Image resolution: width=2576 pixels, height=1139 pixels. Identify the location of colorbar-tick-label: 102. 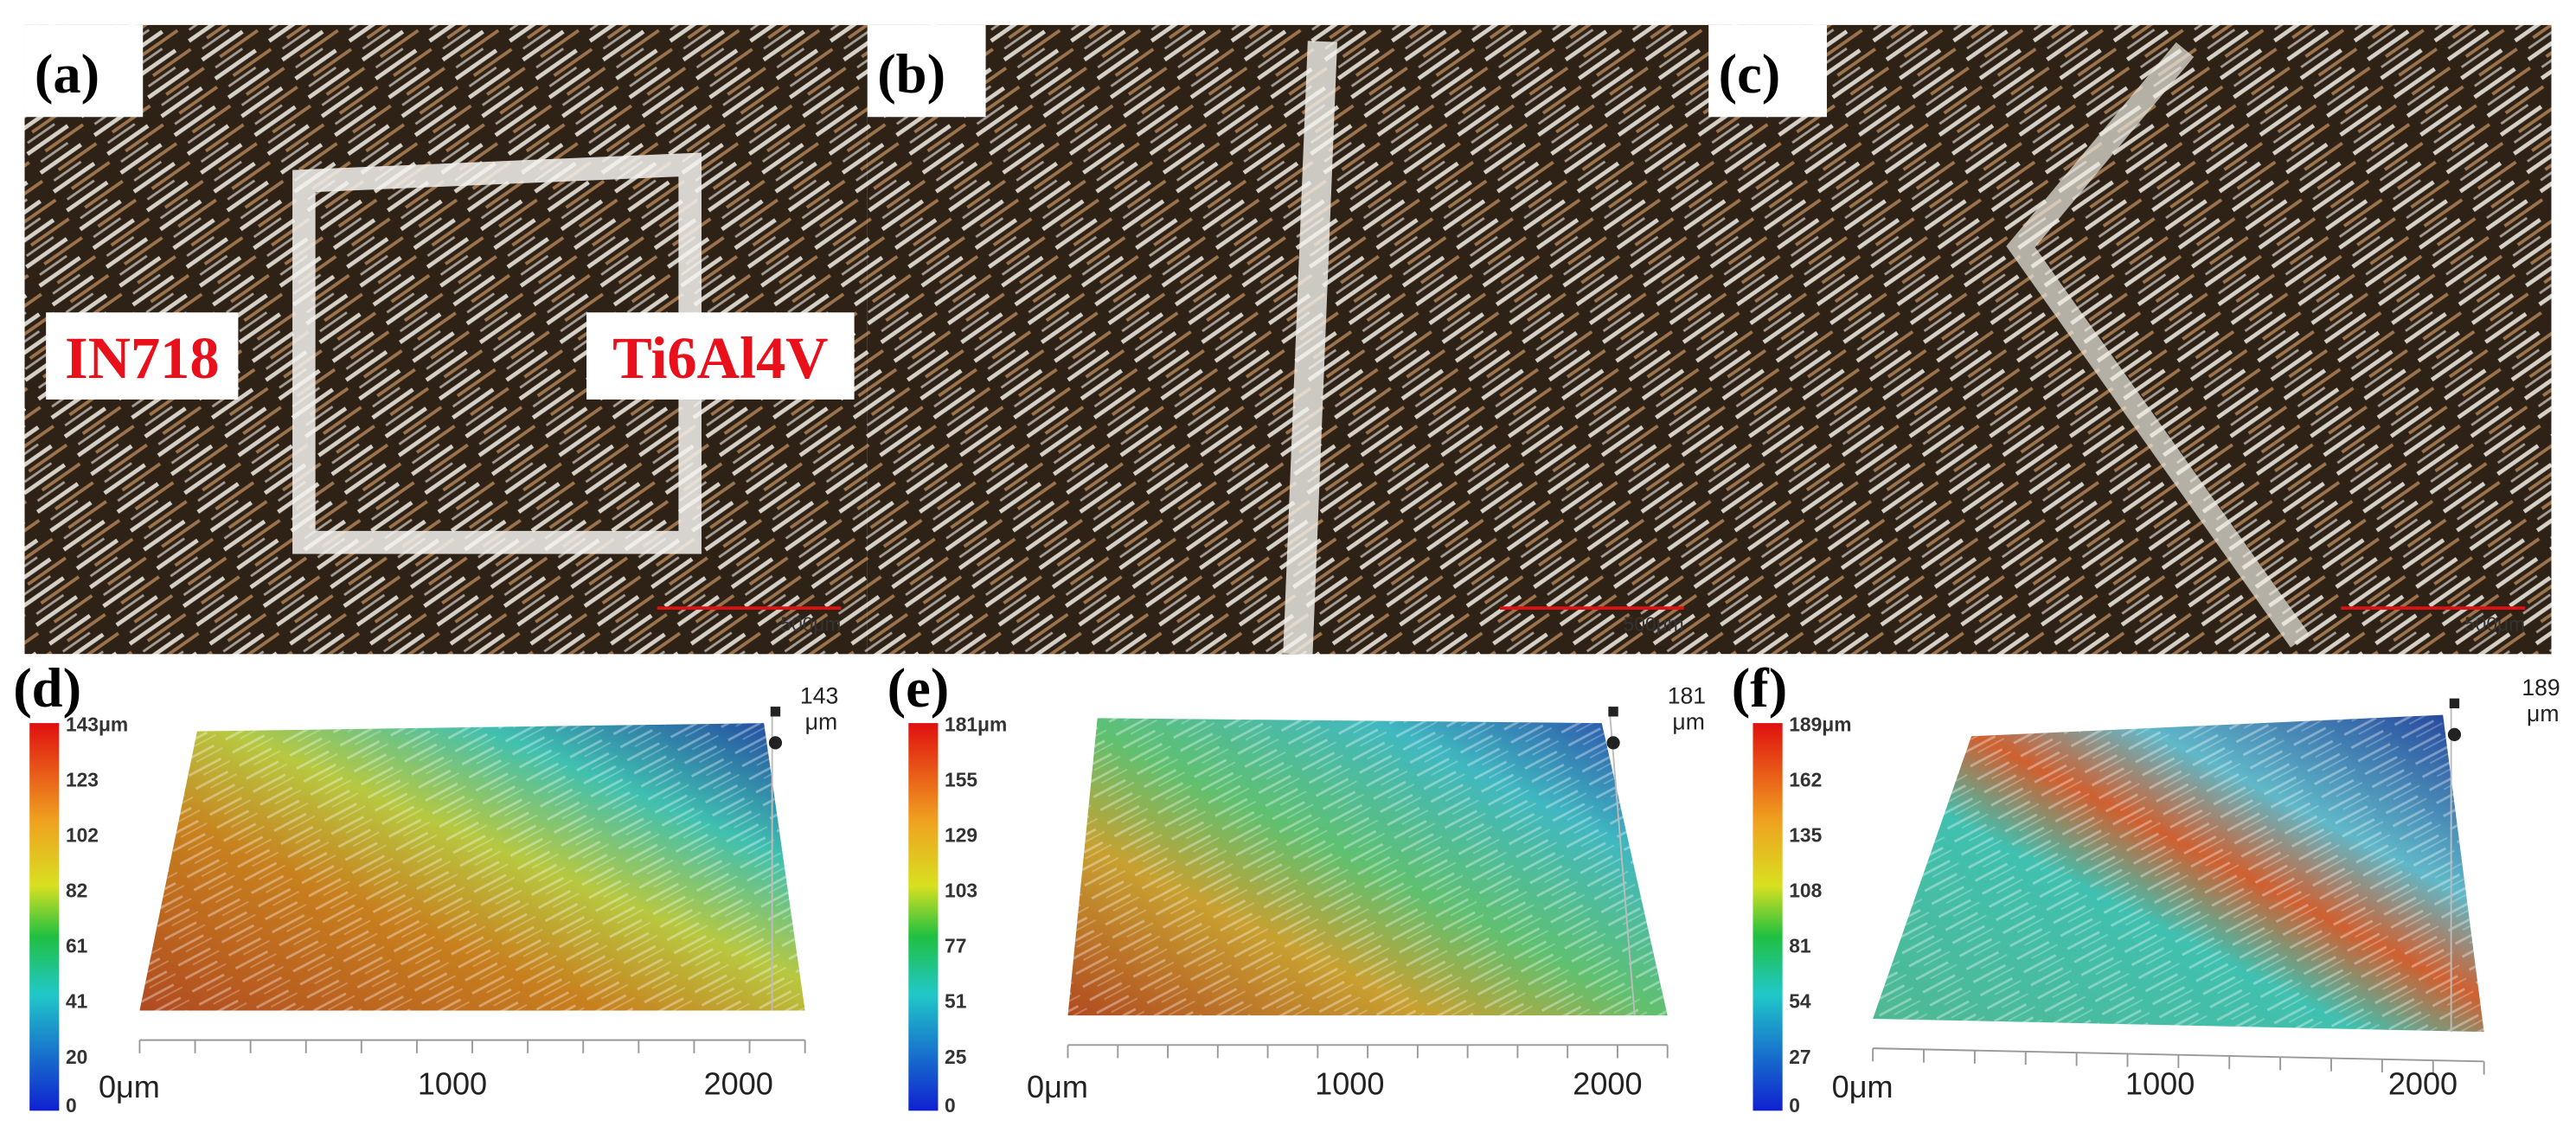
(82, 835).